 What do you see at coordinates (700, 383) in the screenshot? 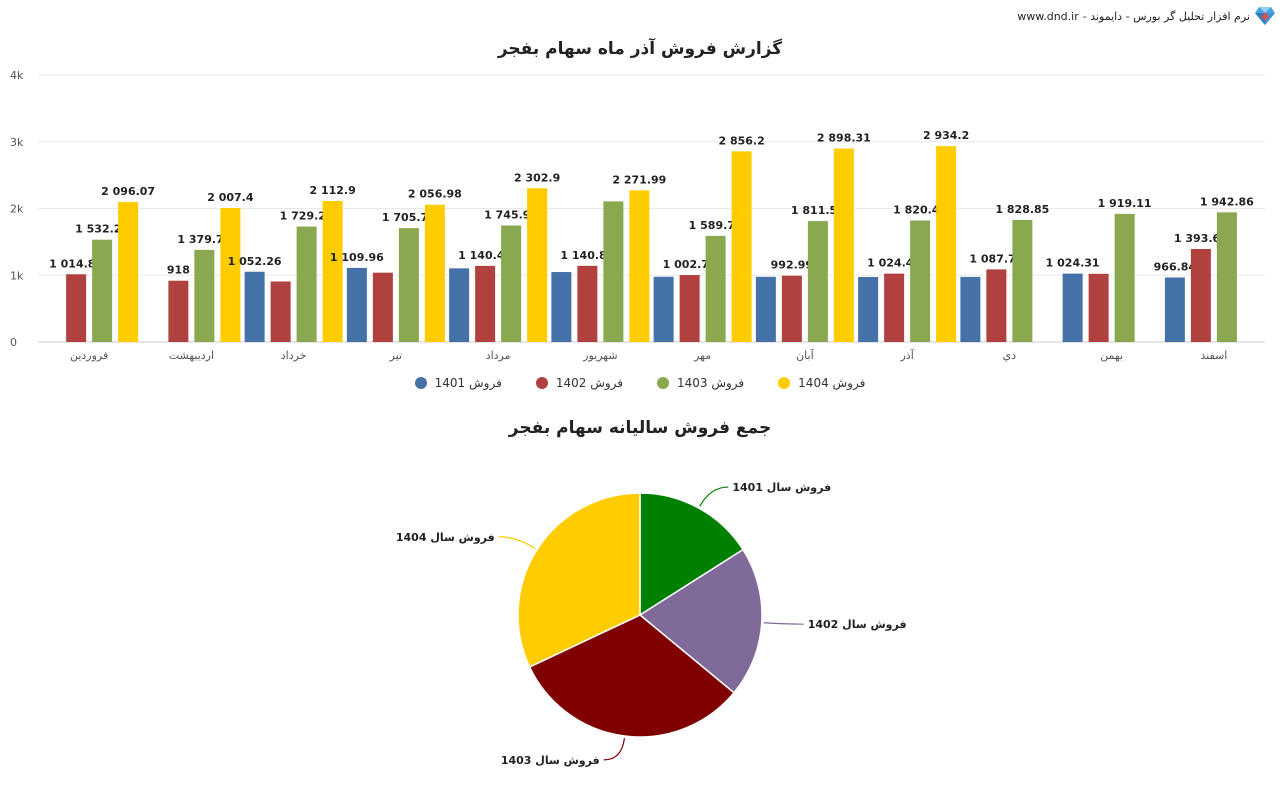
I see `legend-item: فروش 1403` at bounding box center [700, 383].